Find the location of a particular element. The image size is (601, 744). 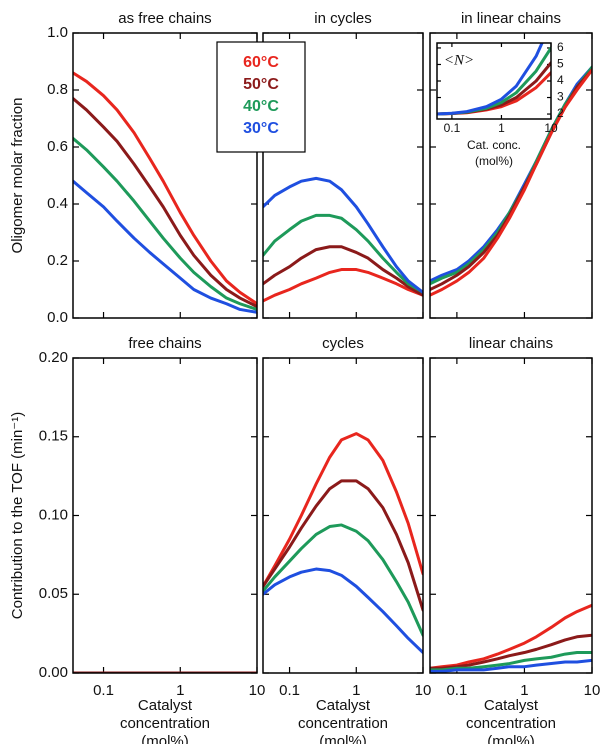

y-tick-label: 2 is located at coordinates (560, 113).